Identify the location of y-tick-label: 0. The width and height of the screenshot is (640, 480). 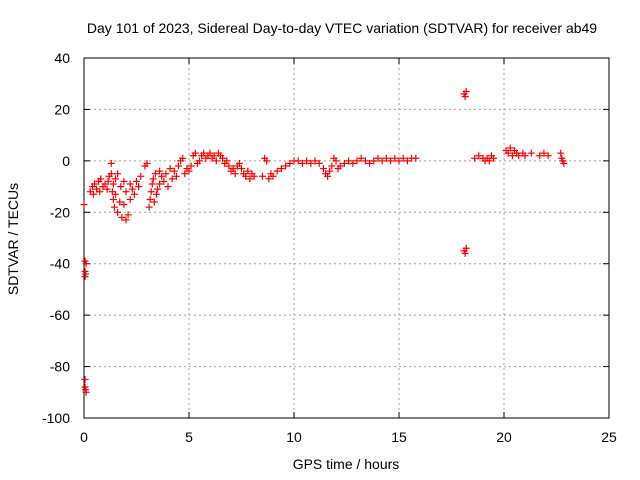
(66, 161).